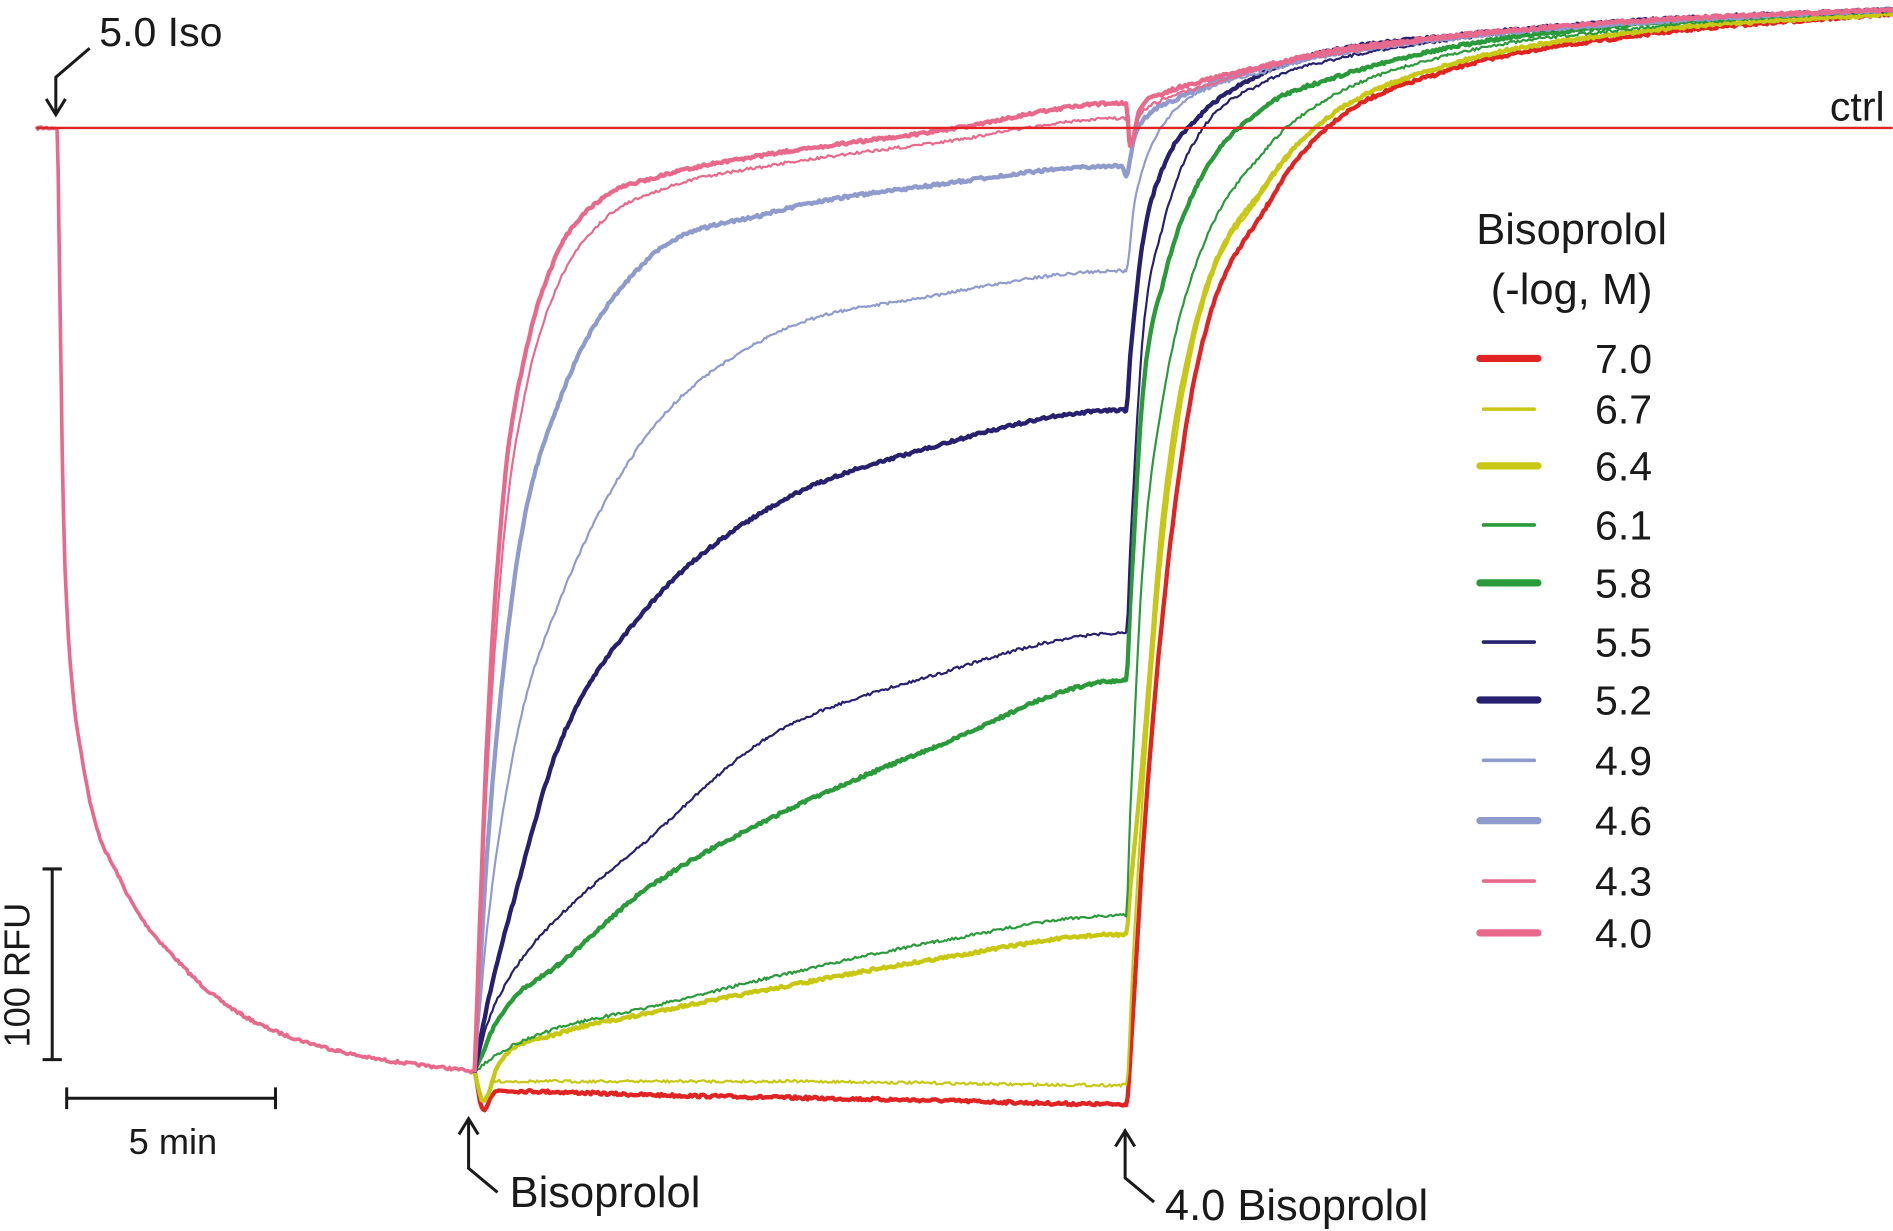  What do you see at coordinates (1623, 700) in the screenshot?
I see `legend-label: 5.2` at bounding box center [1623, 700].